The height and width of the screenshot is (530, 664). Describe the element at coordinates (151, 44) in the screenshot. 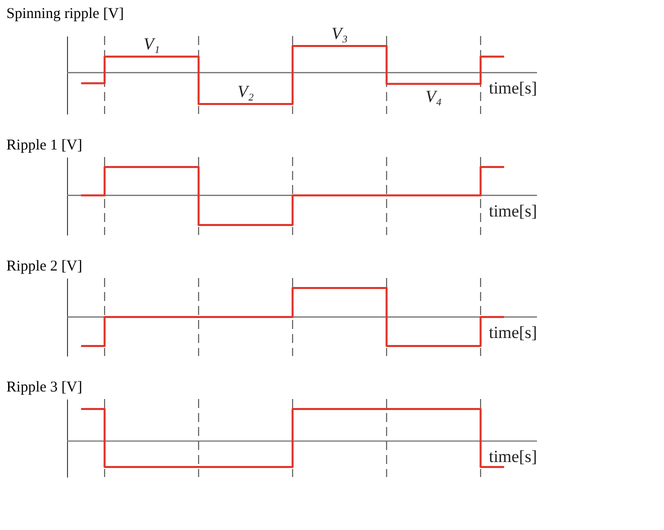

I see `annotation: V₁` at that location.